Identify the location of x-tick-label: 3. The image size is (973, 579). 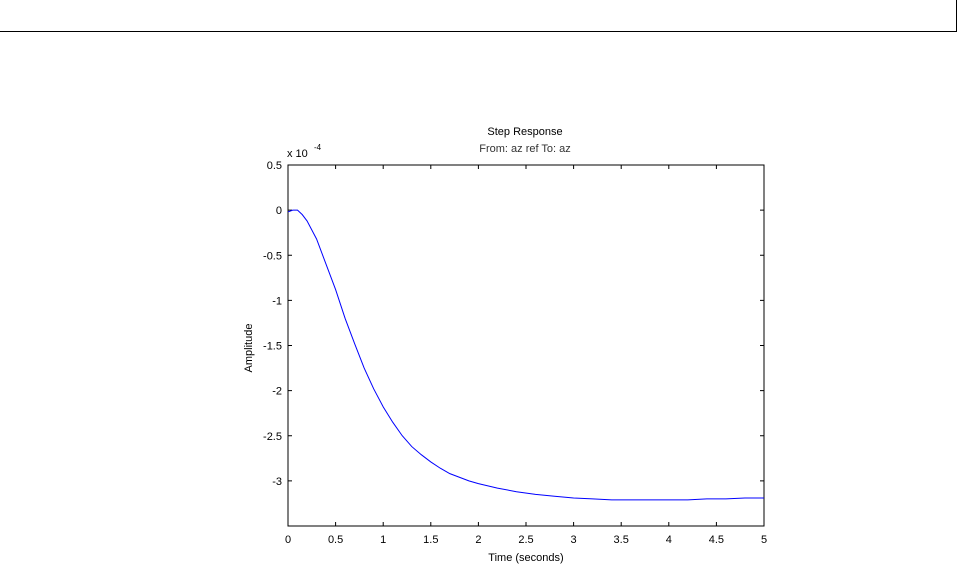
(574, 540).